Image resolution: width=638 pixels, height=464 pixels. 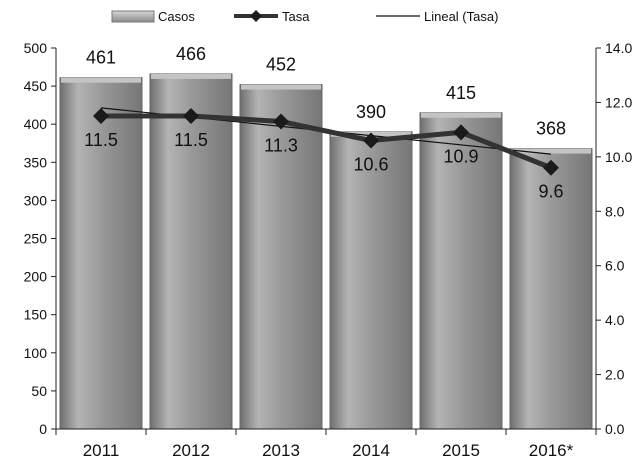 I want to click on y-left-tick-label: 300, so click(x=36, y=200).